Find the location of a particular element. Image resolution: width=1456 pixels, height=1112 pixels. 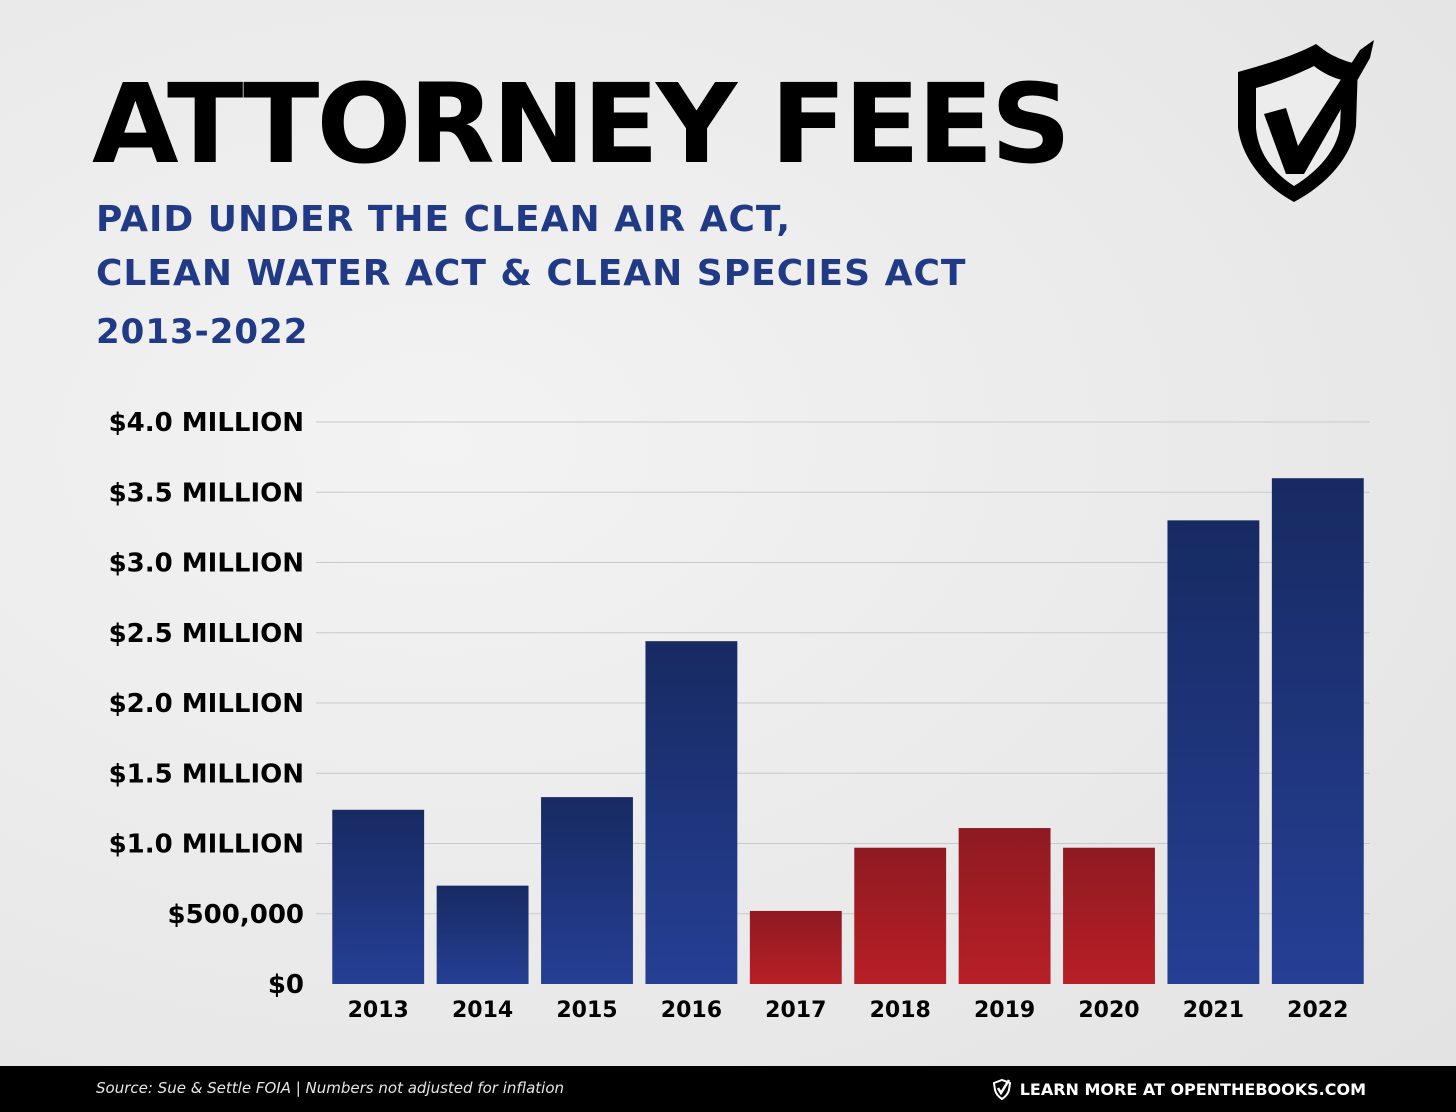

bar-2016 is located at coordinates (691, 812).